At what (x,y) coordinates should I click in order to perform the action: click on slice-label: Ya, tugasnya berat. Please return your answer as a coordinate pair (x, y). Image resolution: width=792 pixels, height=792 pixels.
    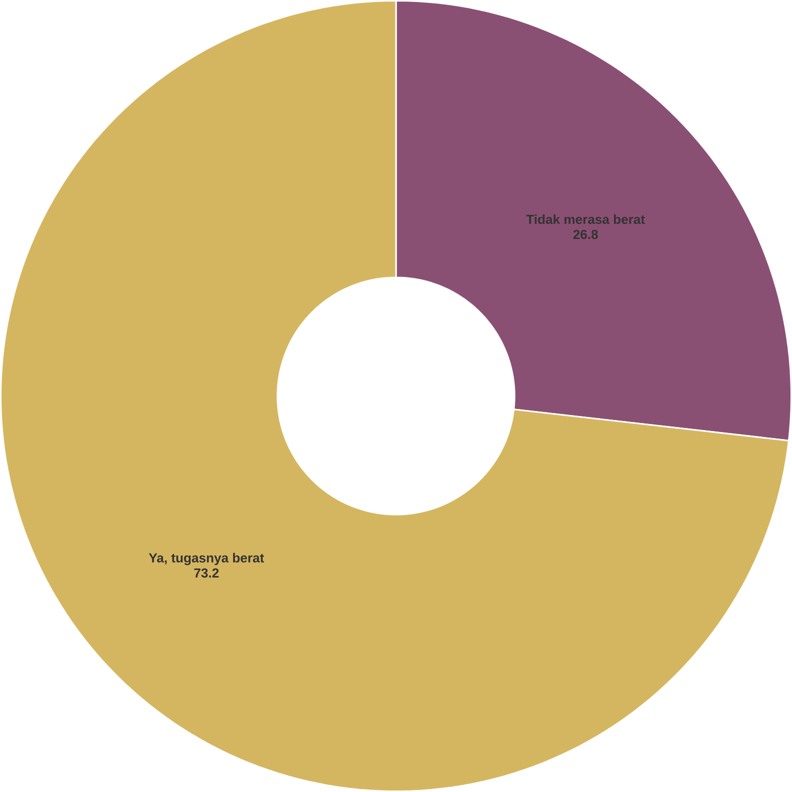
    Looking at the image, I should click on (206, 559).